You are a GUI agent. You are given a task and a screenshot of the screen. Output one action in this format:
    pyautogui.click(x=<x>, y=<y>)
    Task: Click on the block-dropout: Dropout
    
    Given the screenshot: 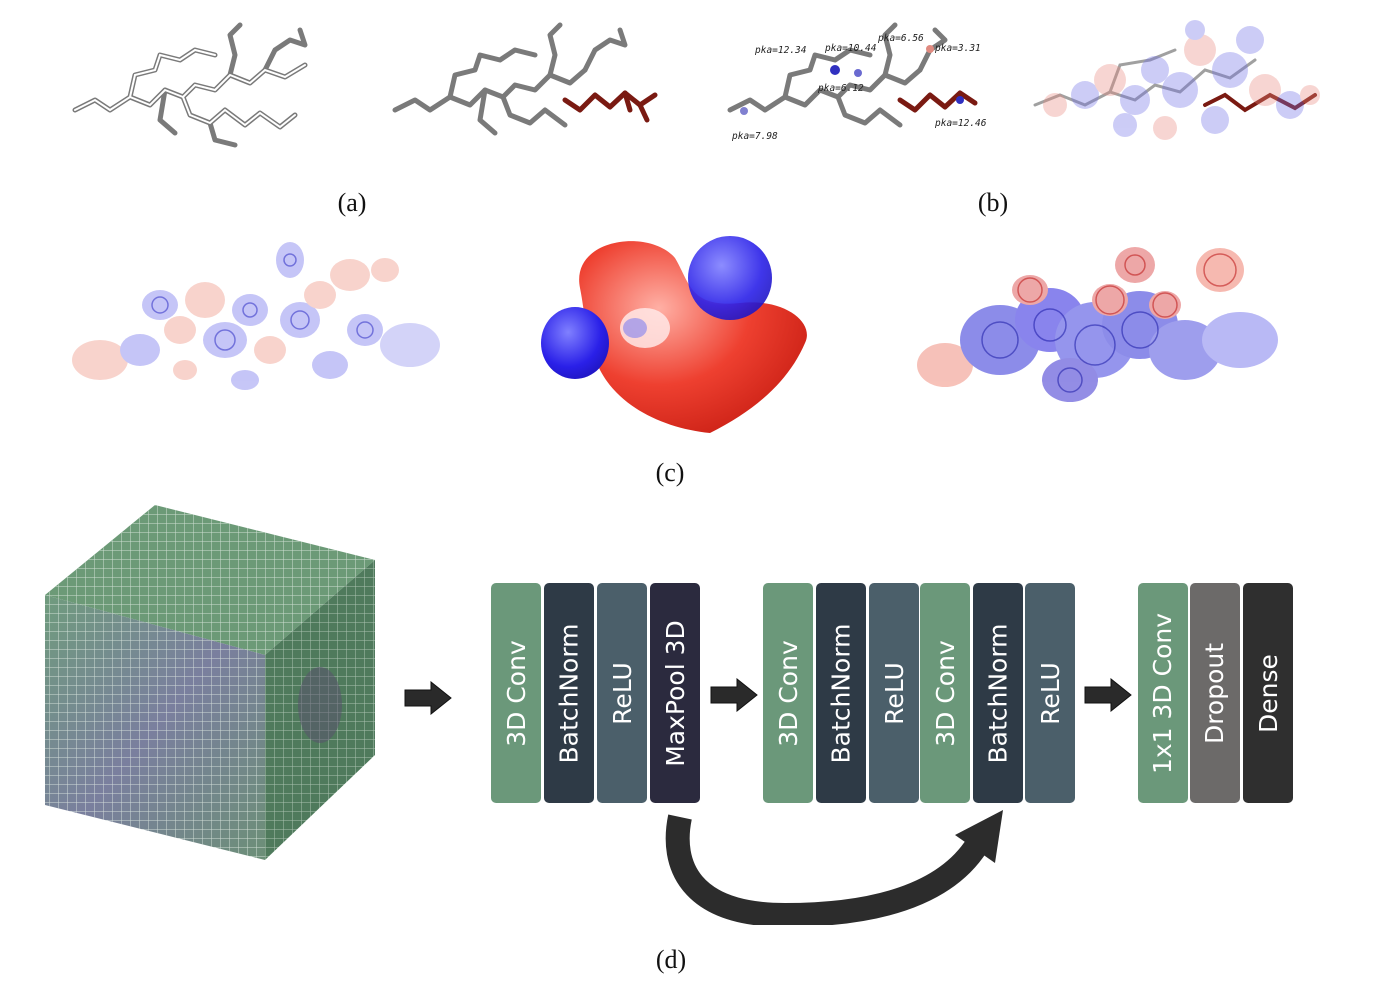 What is the action you would take?
    pyautogui.click(x=1215, y=693)
    